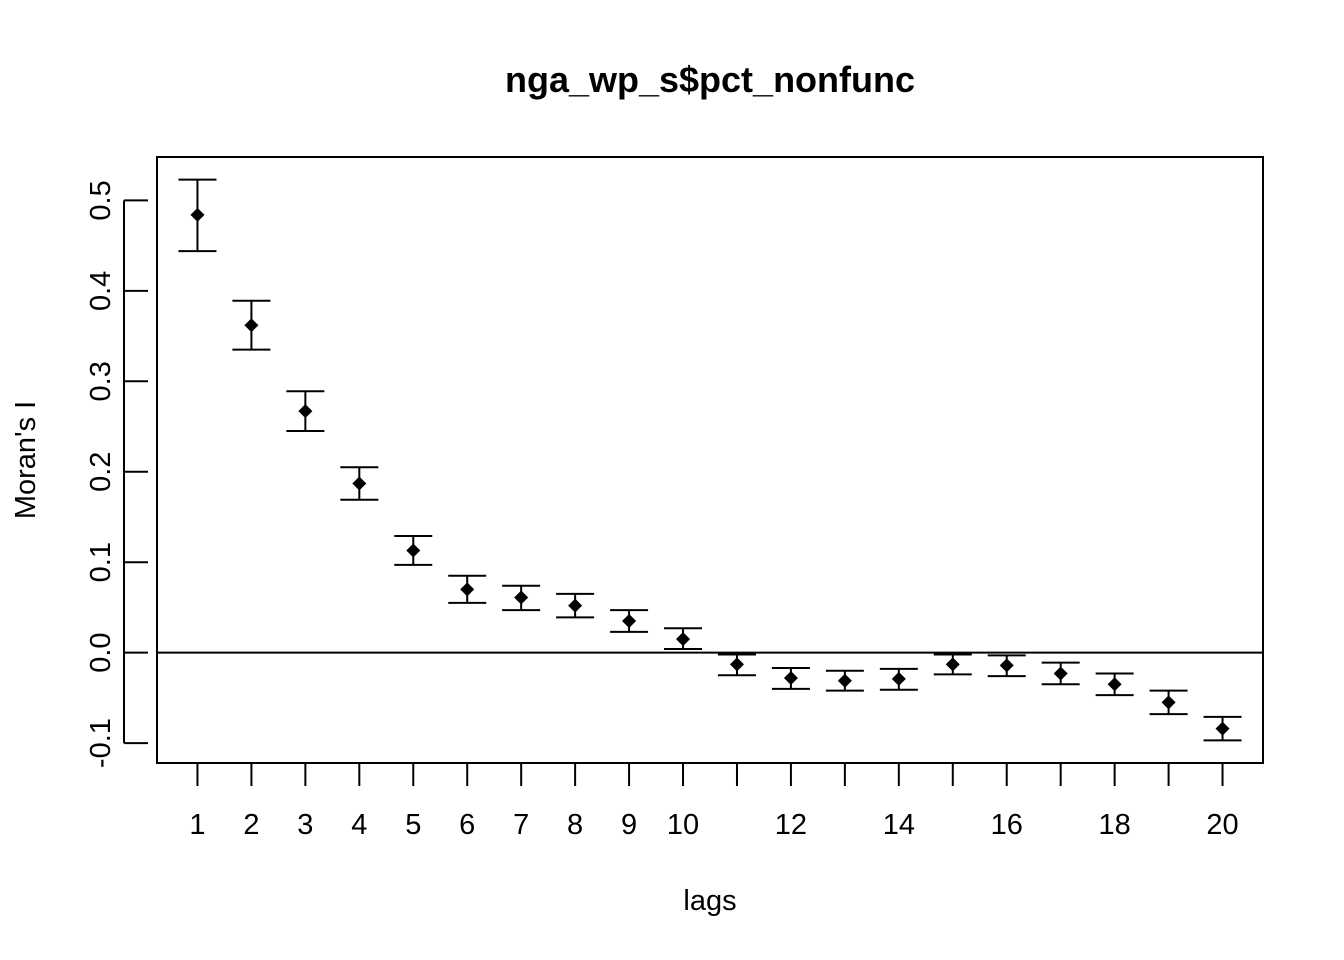 The height and width of the screenshot is (960, 1344). Describe the element at coordinates (467, 825) in the screenshot. I see `x-tick-label: 6` at that location.